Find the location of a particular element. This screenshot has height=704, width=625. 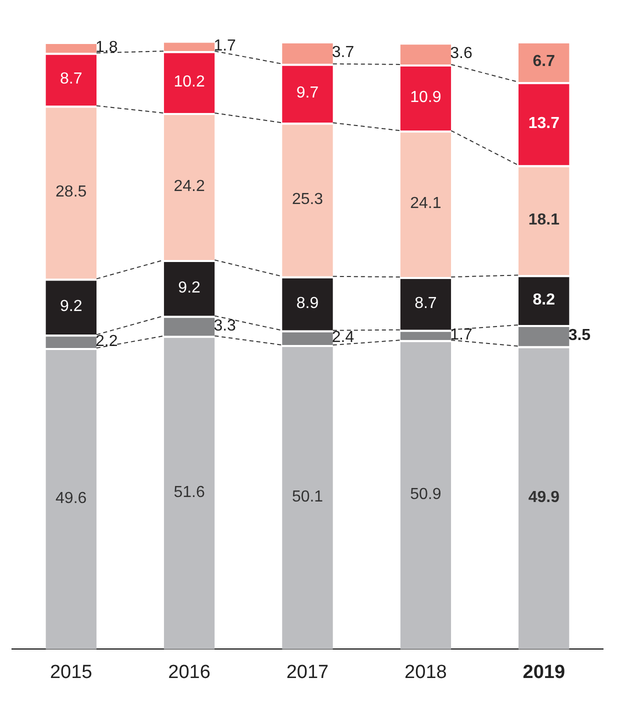

data-label: 24.1 is located at coordinates (426, 203).